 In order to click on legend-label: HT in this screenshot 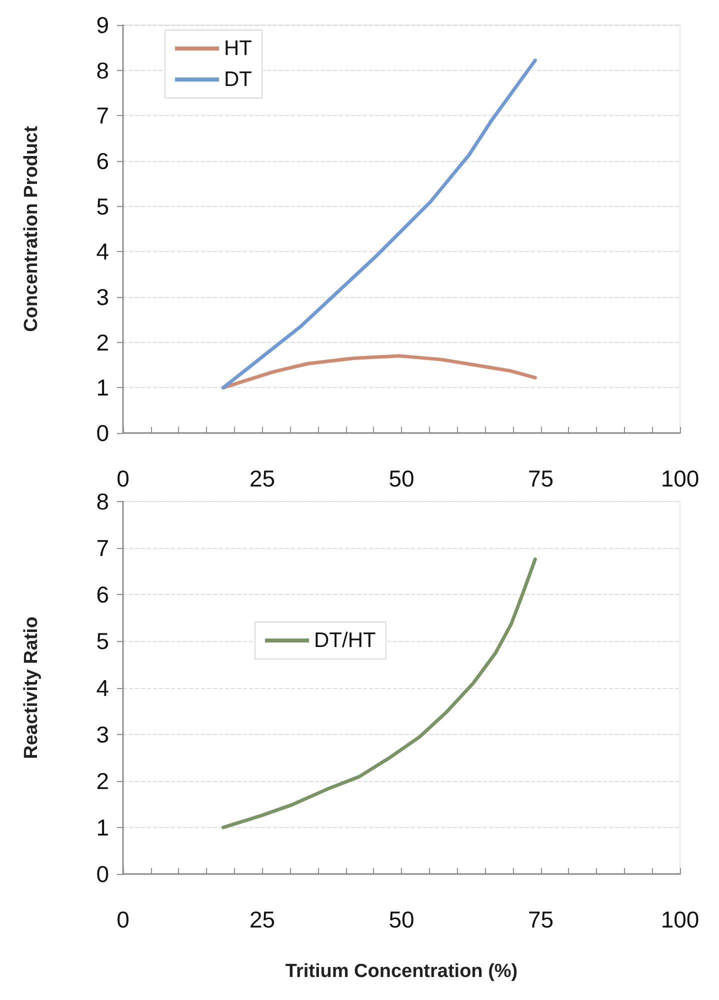, I will do `click(238, 48)`.